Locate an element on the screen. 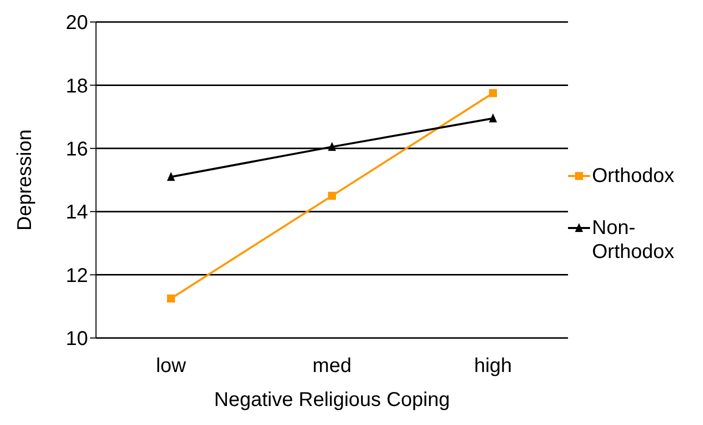 The height and width of the screenshot is (425, 703). x-axis-title: Negative Religious Coping is located at coordinates (332, 400).